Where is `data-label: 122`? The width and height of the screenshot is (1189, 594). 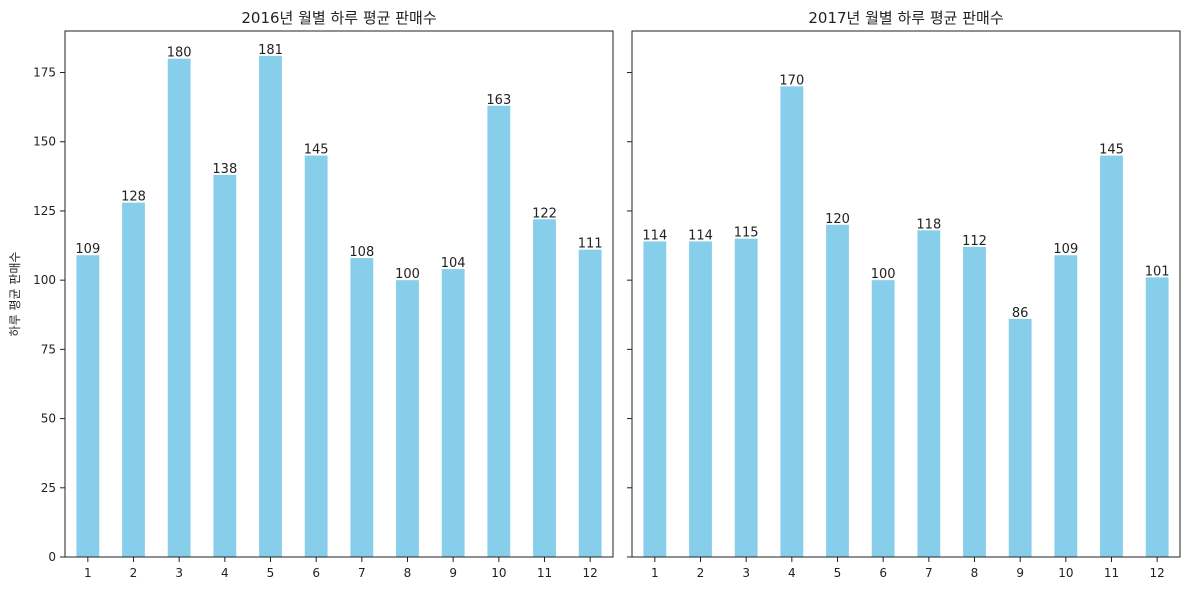 data-label: 122 is located at coordinates (544, 213).